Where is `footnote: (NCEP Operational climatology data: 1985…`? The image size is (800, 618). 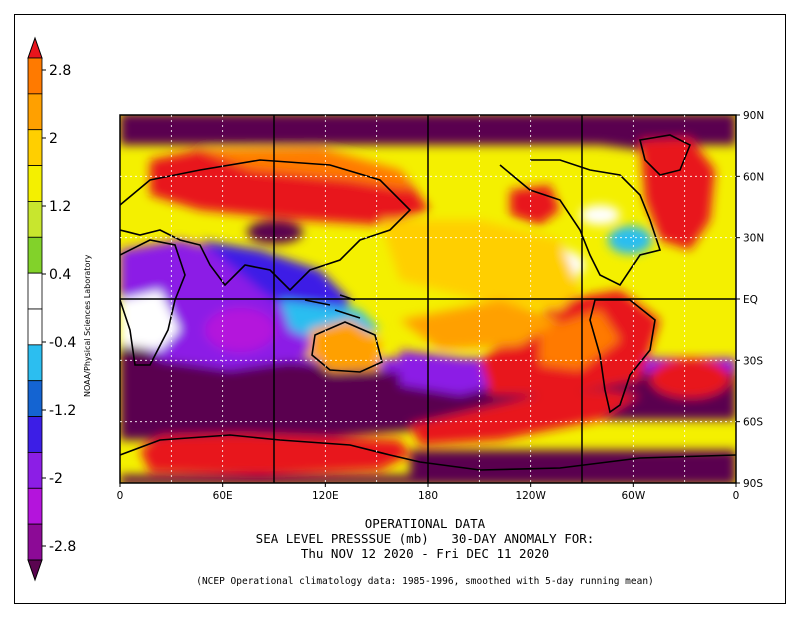
footnote: (NCEP Operational climatology data: 1985… is located at coordinates (425, 581).